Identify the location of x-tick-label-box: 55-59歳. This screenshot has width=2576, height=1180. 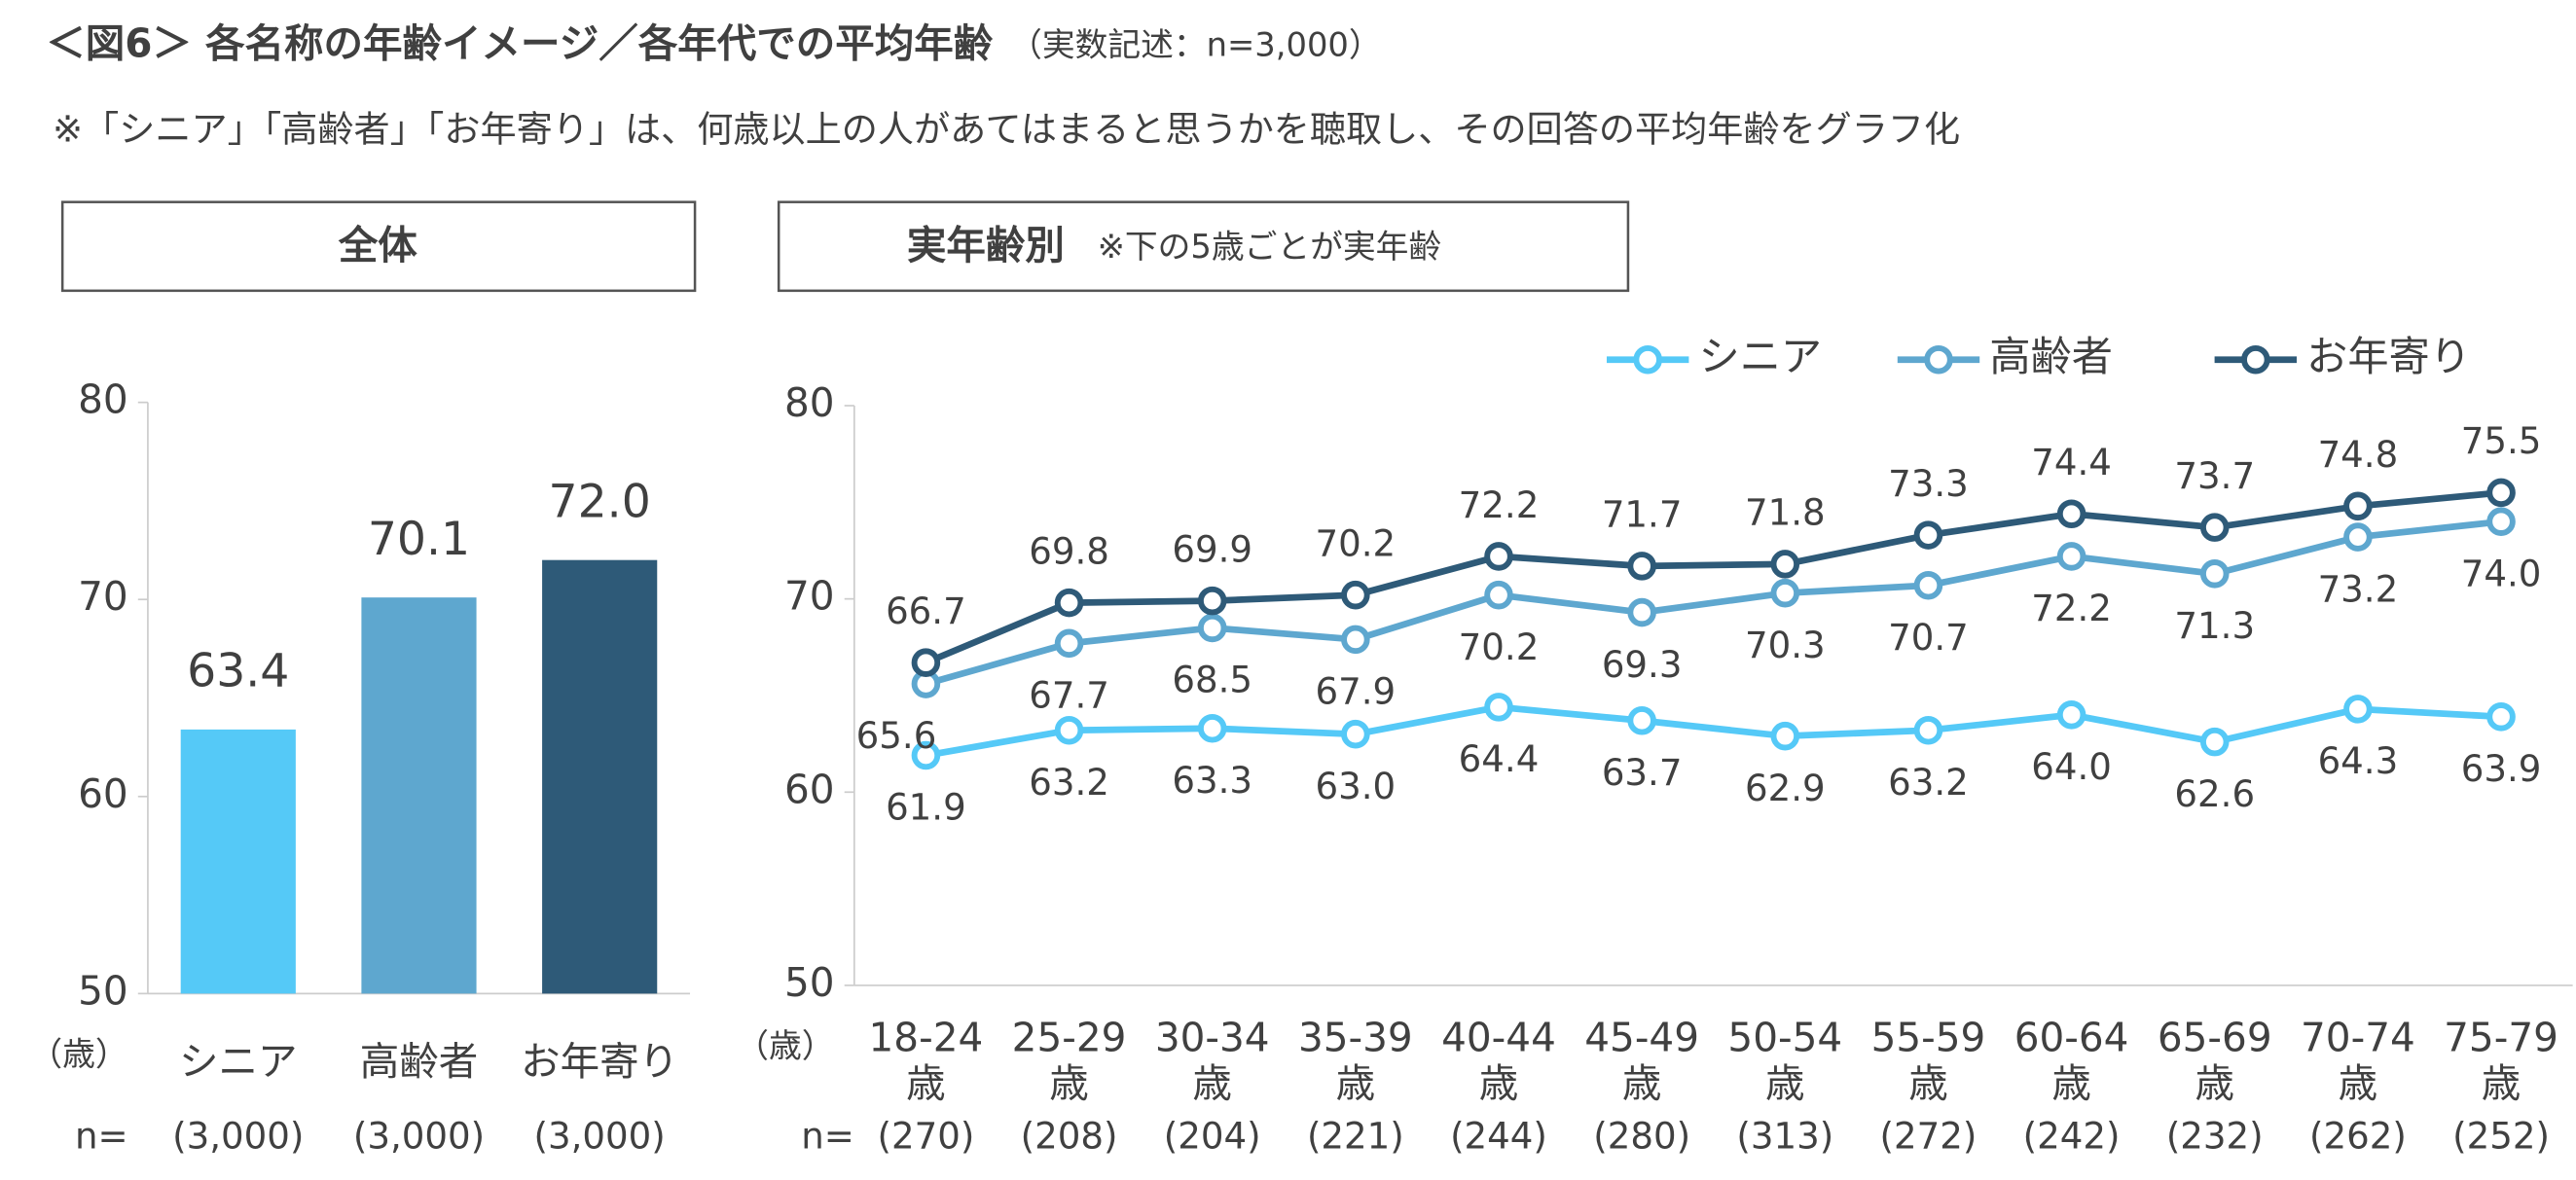
(1928, 1061).